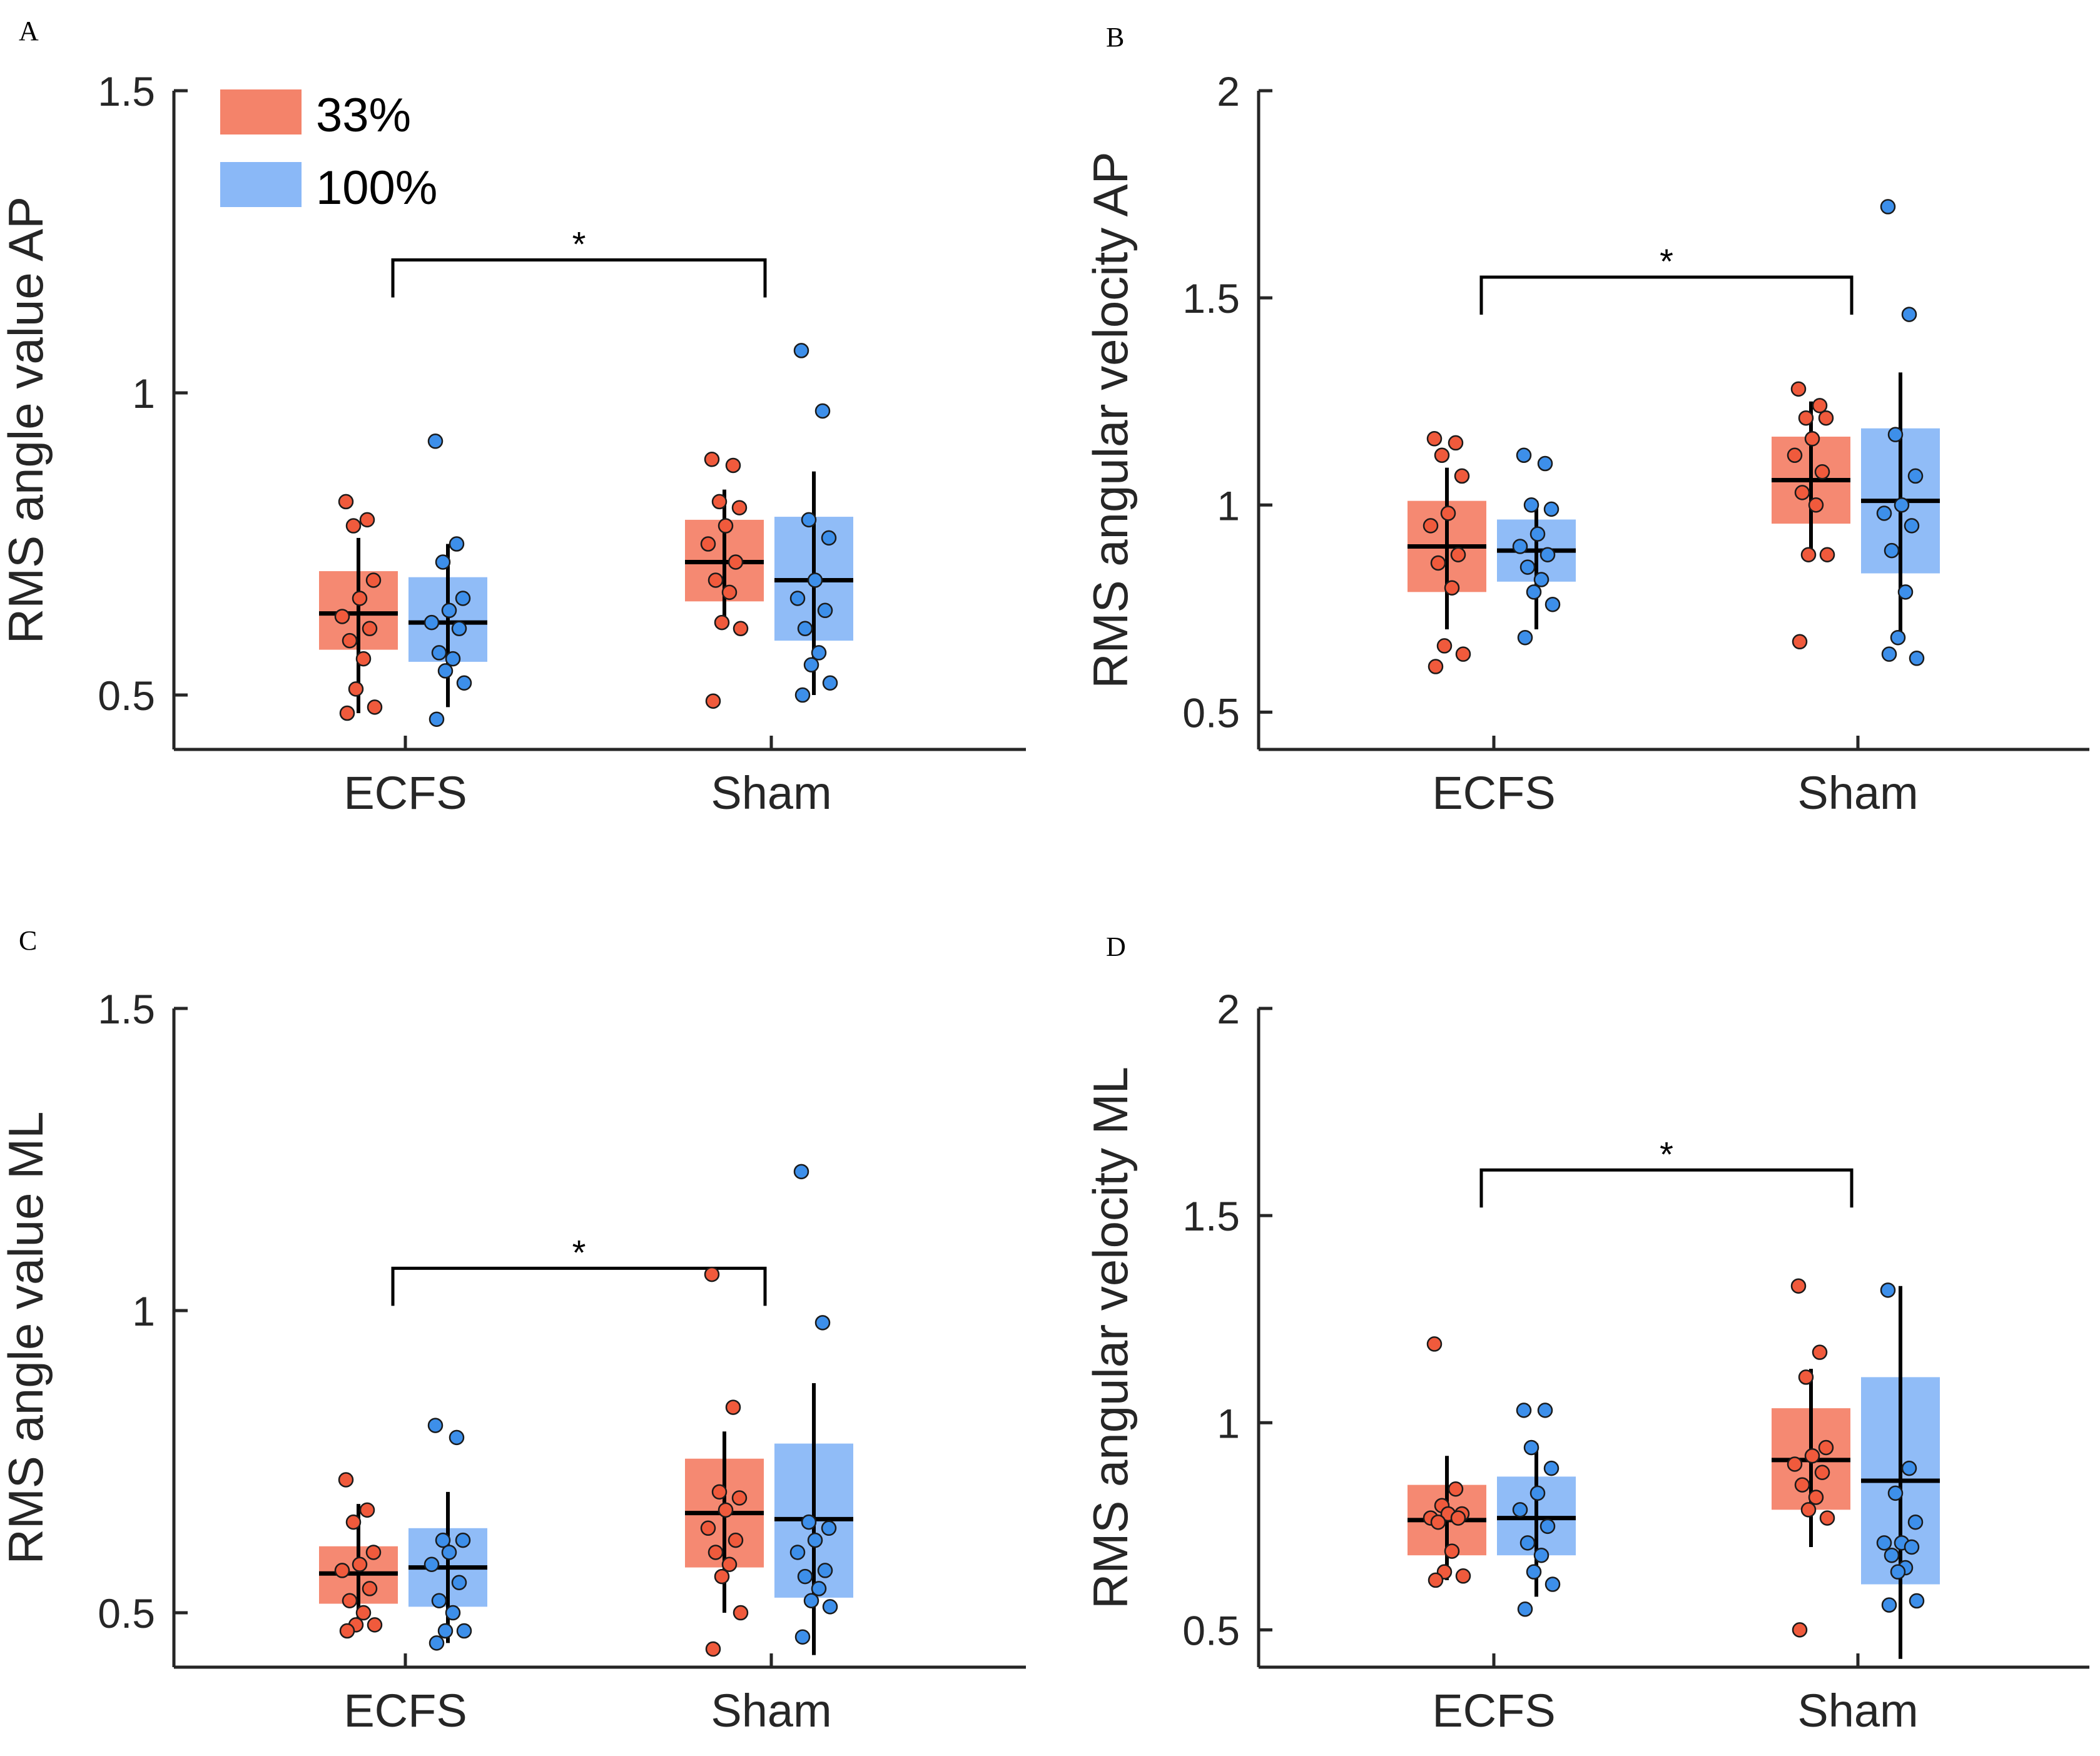  What do you see at coordinates (126, 1009) in the screenshot?
I see `y-tick-label: 1.5` at bounding box center [126, 1009].